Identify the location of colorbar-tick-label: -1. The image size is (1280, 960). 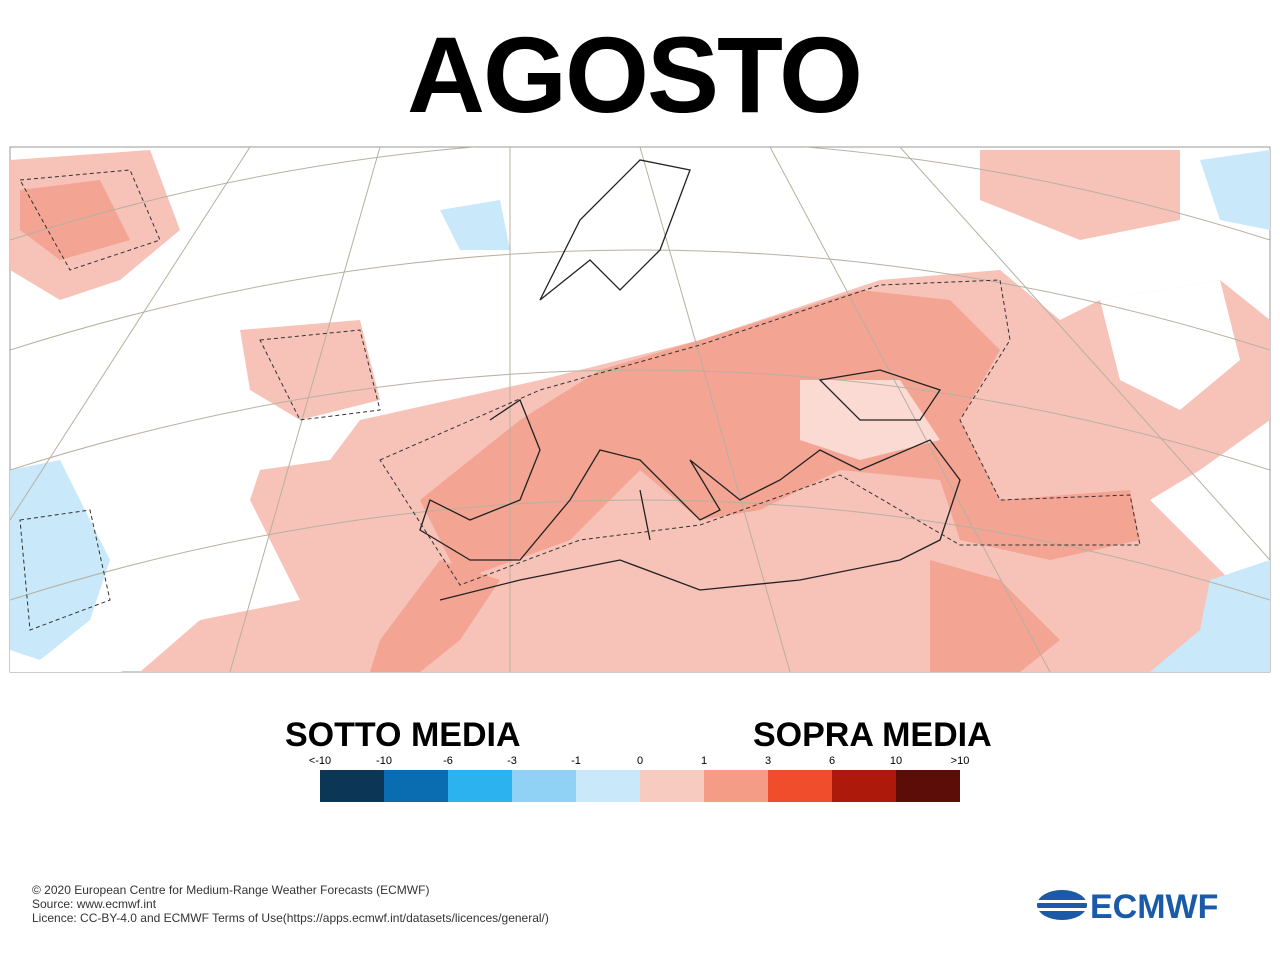
(576, 761).